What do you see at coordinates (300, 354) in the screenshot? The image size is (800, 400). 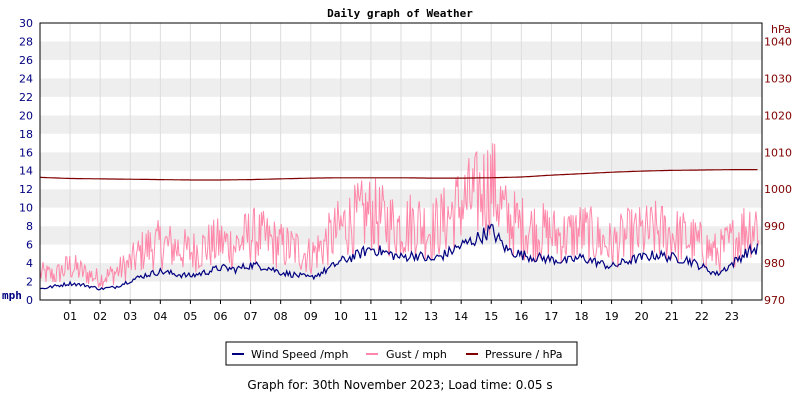 I see `legend-label-wind: Wind Speed /mph` at bounding box center [300, 354].